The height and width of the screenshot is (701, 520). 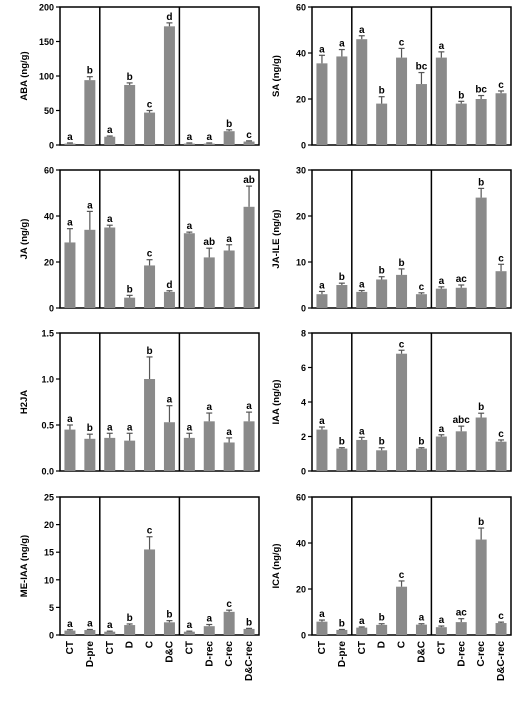 I want to click on y-axis-label: JA (ng/g), so click(x=24, y=239).